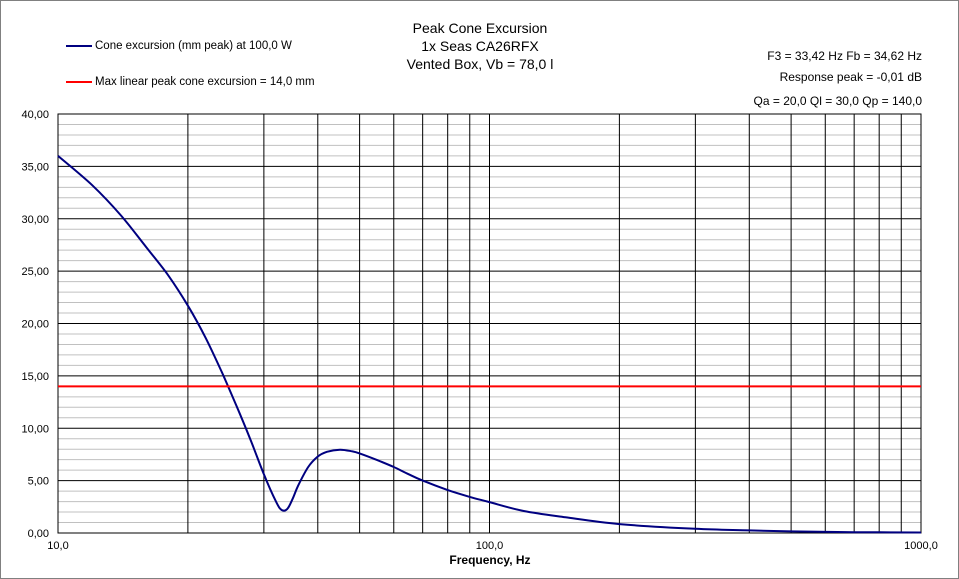  I want to click on y-tick-label: 10,00, so click(35, 429).